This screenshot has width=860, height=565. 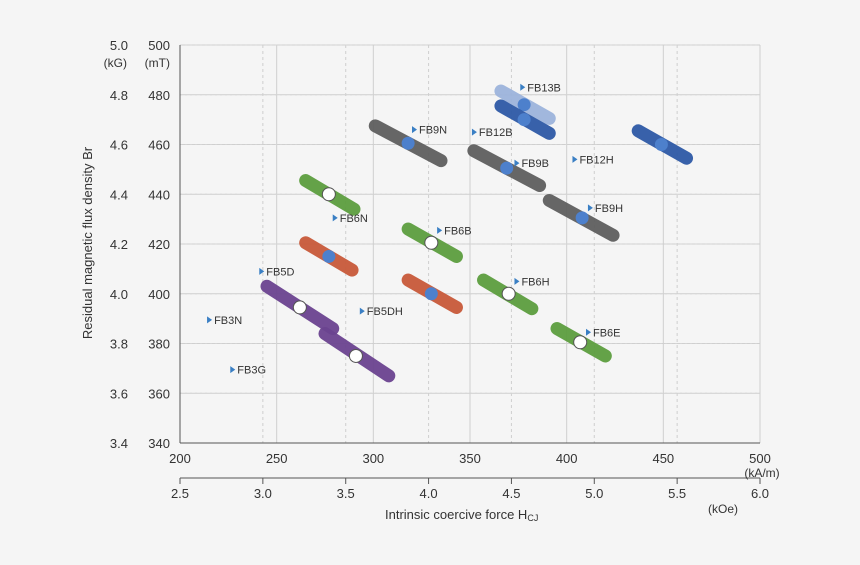 What do you see at coordinates (385, 312) in the screenshot?
I see `grade-name: FB5DH` at bounding box center [385, 312].